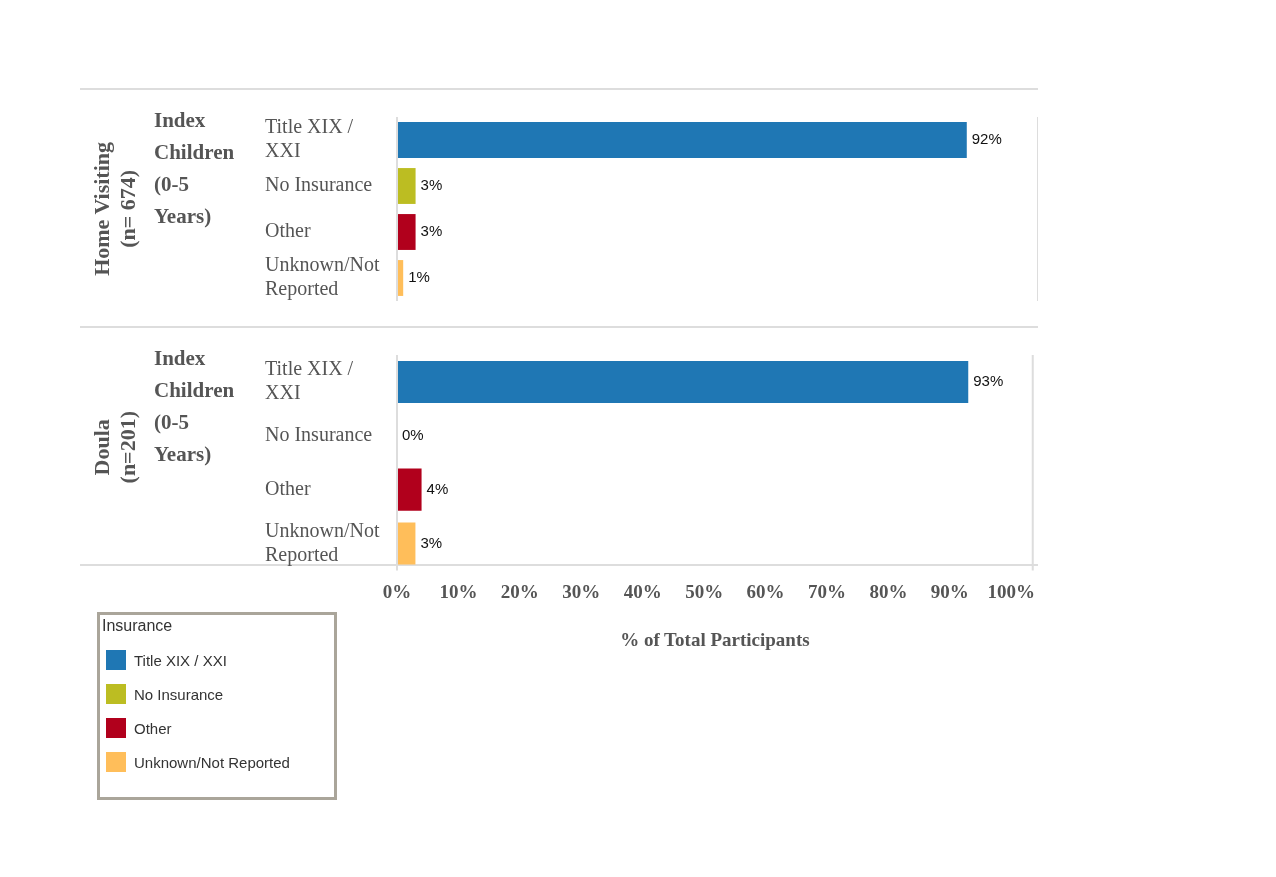 The width and height of the screenshot is (1276, 877). I want to click on legend-label: Other, so click(153, 728).